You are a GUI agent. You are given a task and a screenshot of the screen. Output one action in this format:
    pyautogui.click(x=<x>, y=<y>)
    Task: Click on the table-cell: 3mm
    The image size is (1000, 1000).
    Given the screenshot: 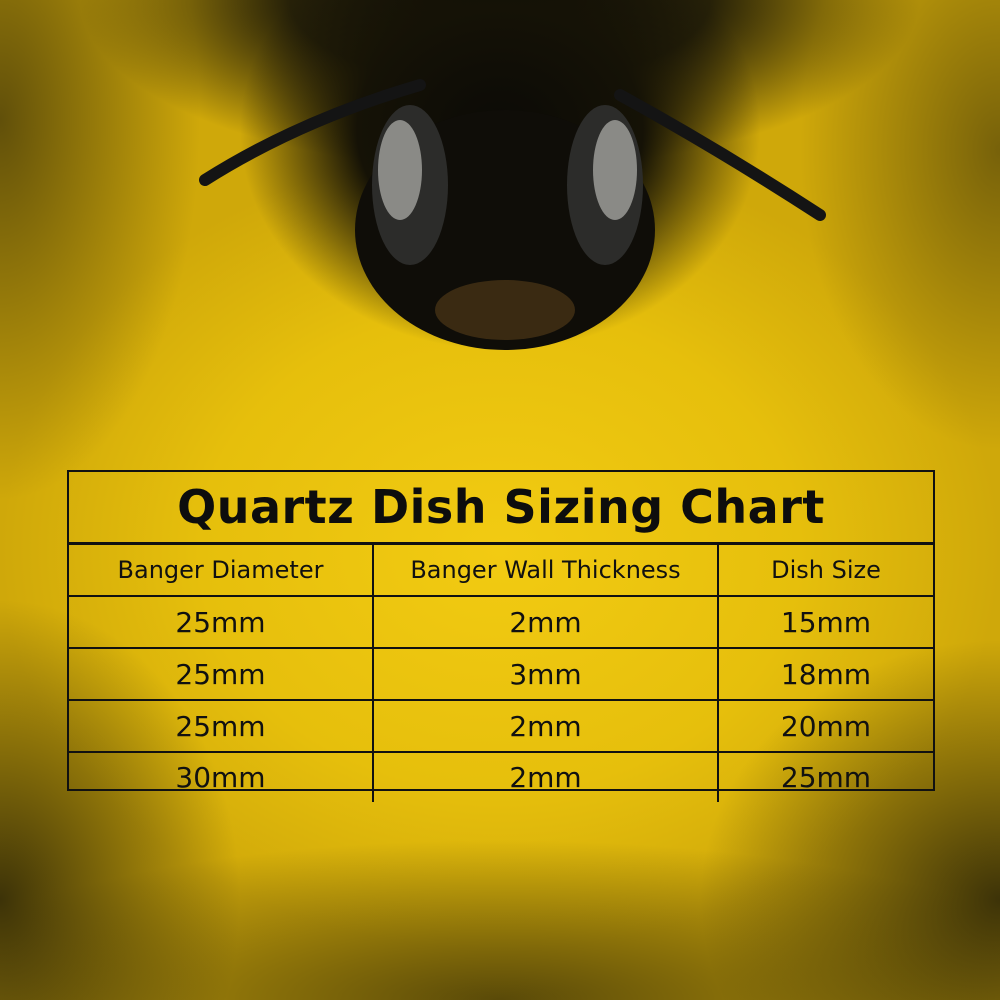 What is the action you would take?
    pyautogui.click(x=546, y=674)
    